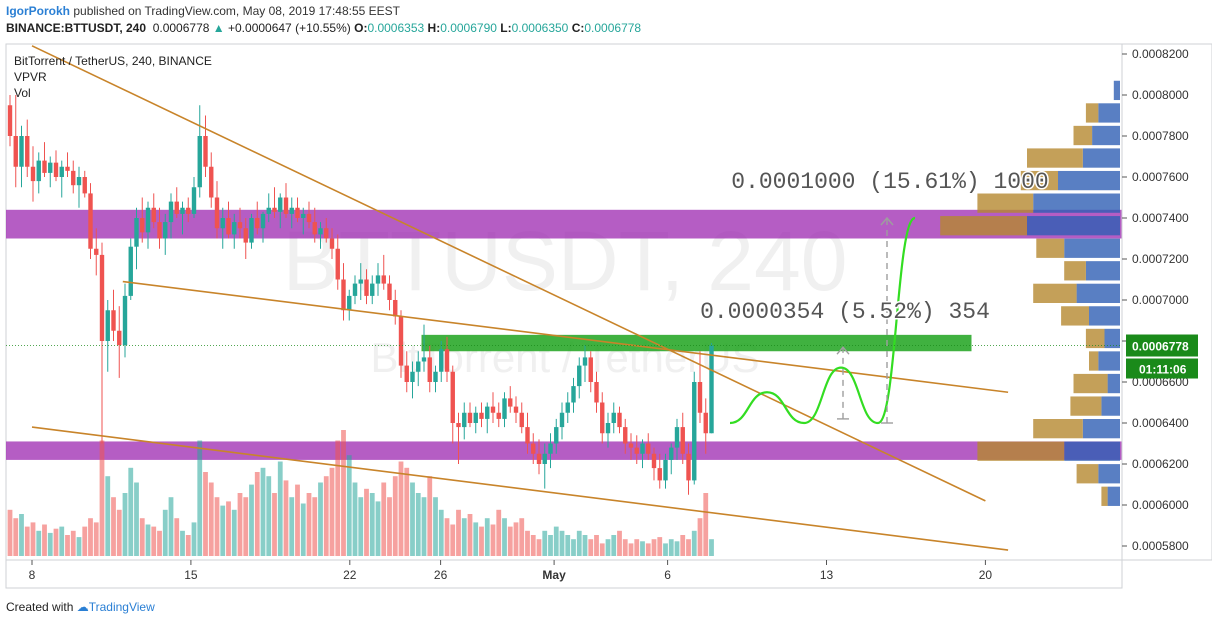 This screenshot has width=1212, height=626. Describe the element at coordinates (822, 320) in the screenshot. I see `projection-path` at that location.